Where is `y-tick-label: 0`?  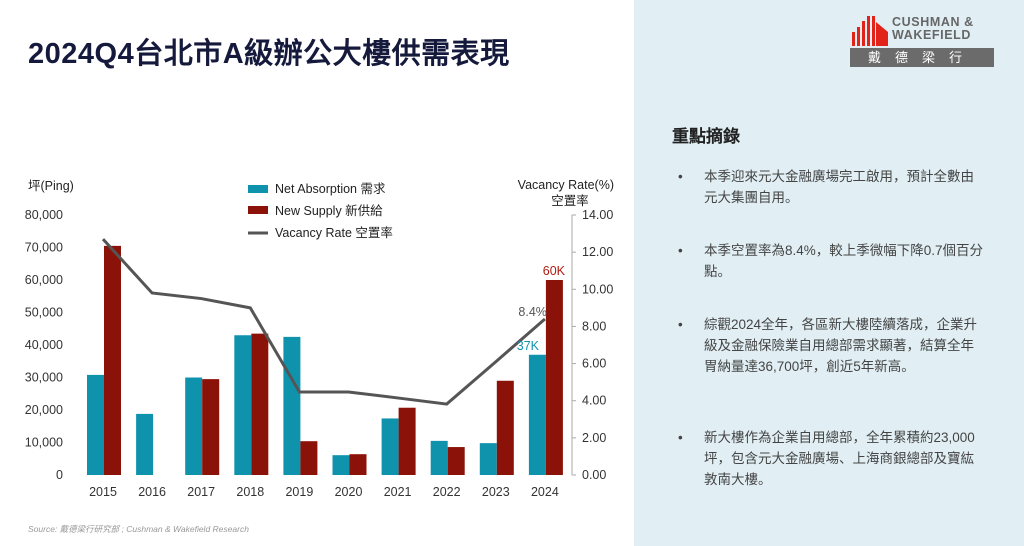
y-tick-label: 0 is located at coordinates (59, 475).